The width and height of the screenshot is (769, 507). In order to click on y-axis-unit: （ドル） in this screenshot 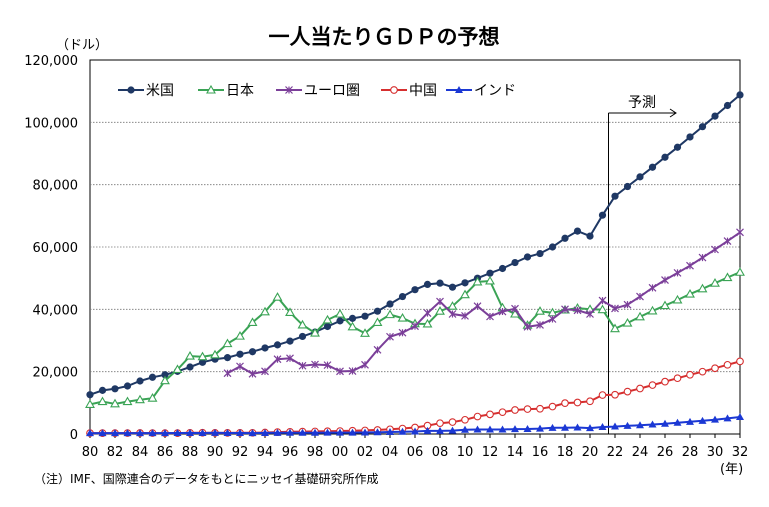, I will do `click(82, 45)`.